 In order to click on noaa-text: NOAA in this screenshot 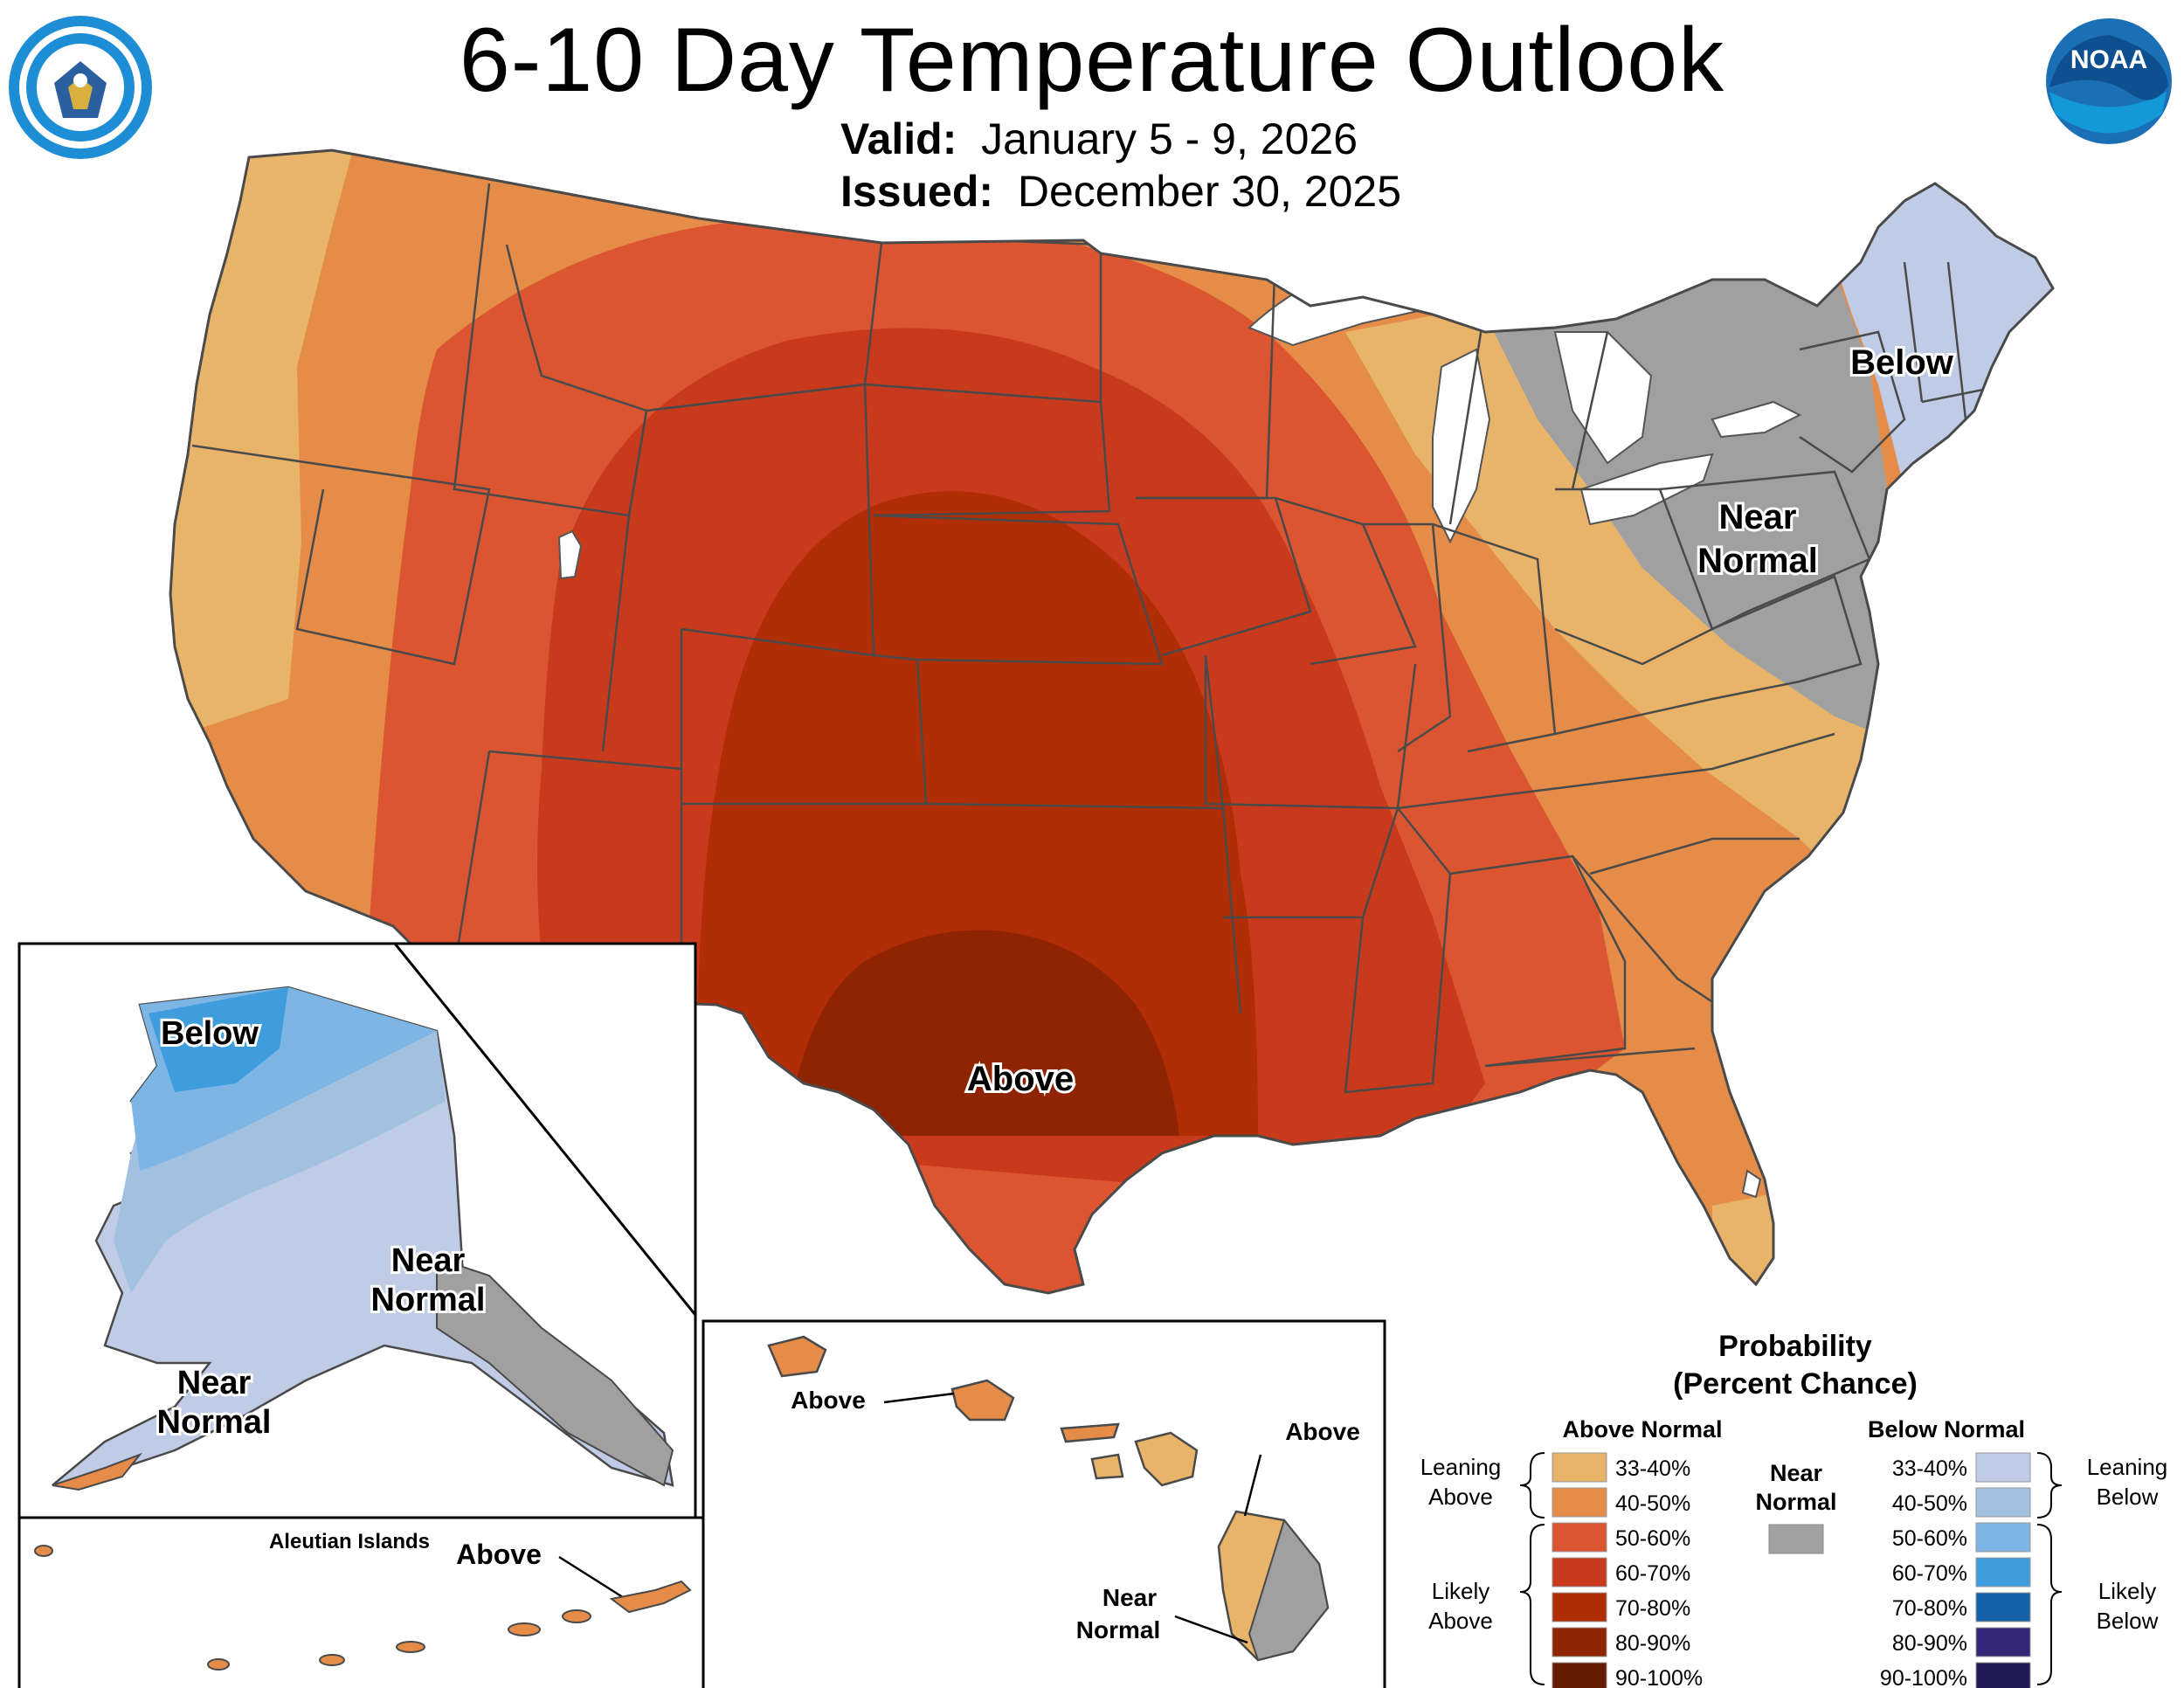, I will do `click(2108, 59)`.